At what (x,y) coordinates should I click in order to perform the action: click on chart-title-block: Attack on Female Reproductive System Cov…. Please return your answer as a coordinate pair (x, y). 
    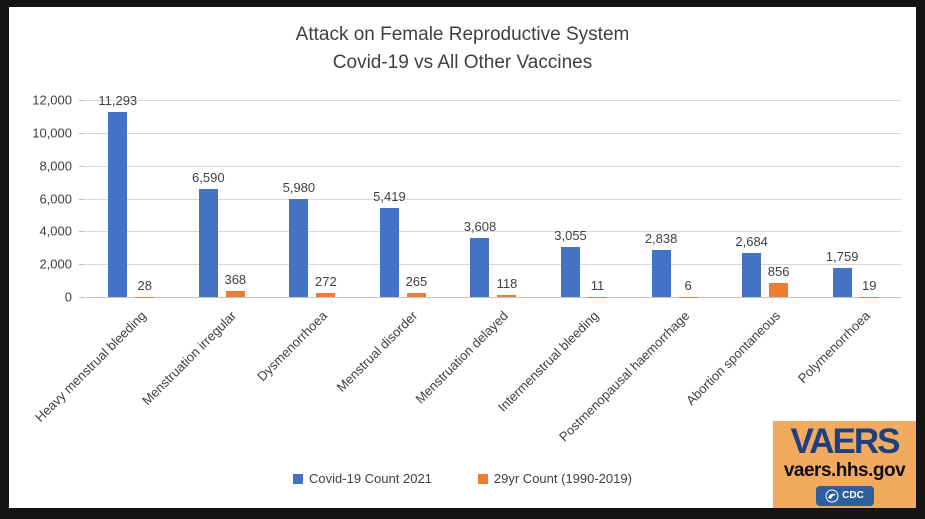
    Looking at the image, I should click on (462, 49).